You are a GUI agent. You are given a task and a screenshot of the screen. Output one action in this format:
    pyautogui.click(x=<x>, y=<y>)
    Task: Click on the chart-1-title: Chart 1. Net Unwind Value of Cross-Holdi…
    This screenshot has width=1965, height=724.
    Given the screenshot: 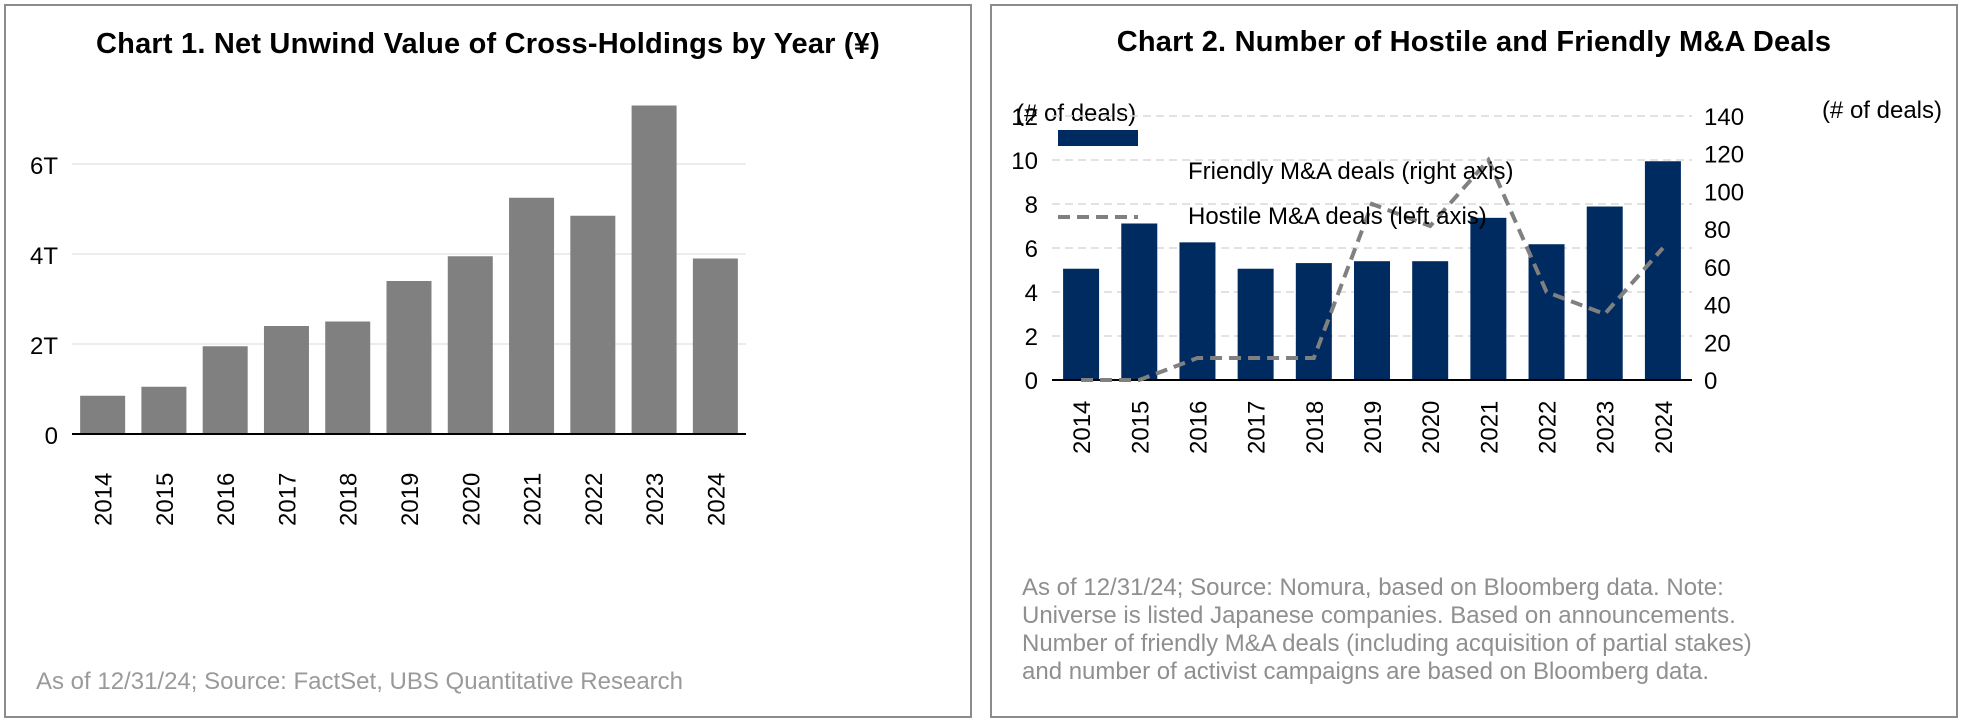 What is the action you would take?
    pyautogui.click(x=488, y=44)
    